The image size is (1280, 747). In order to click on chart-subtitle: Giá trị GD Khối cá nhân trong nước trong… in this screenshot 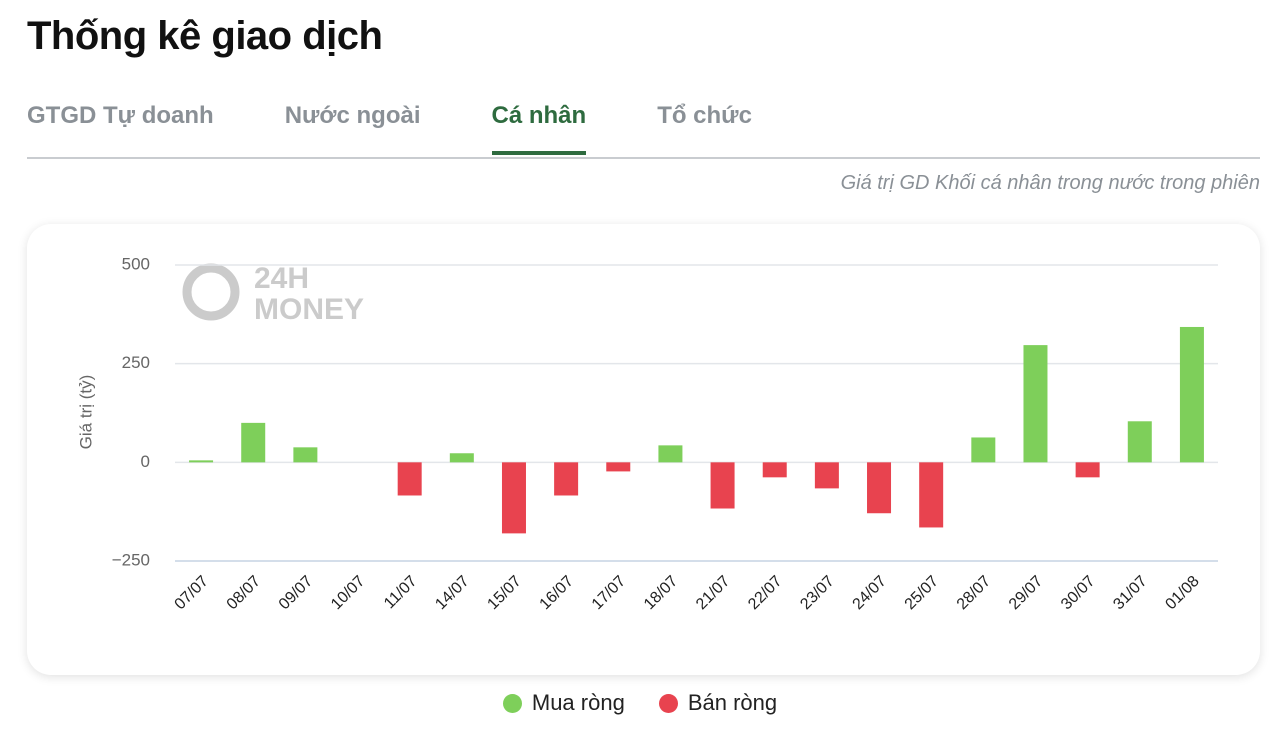, I will do `click(1050, 183)`.